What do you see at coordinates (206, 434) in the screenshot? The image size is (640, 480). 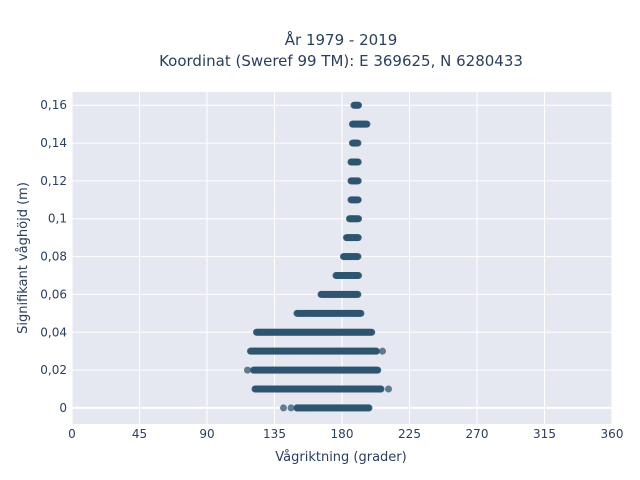 I see `x-tick-label: 90` at bounding box center [206, 434].